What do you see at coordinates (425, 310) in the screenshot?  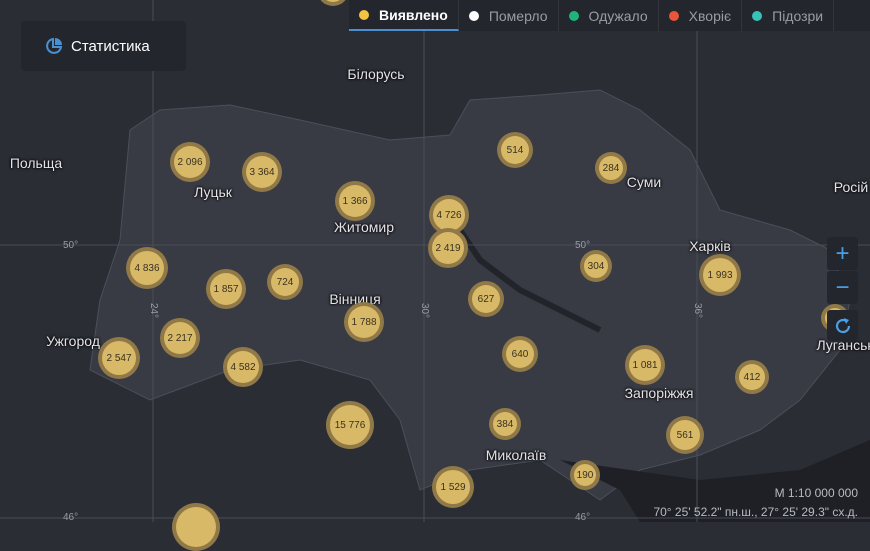 I see `lon-label: 30°` at bounding box center [425, 310].